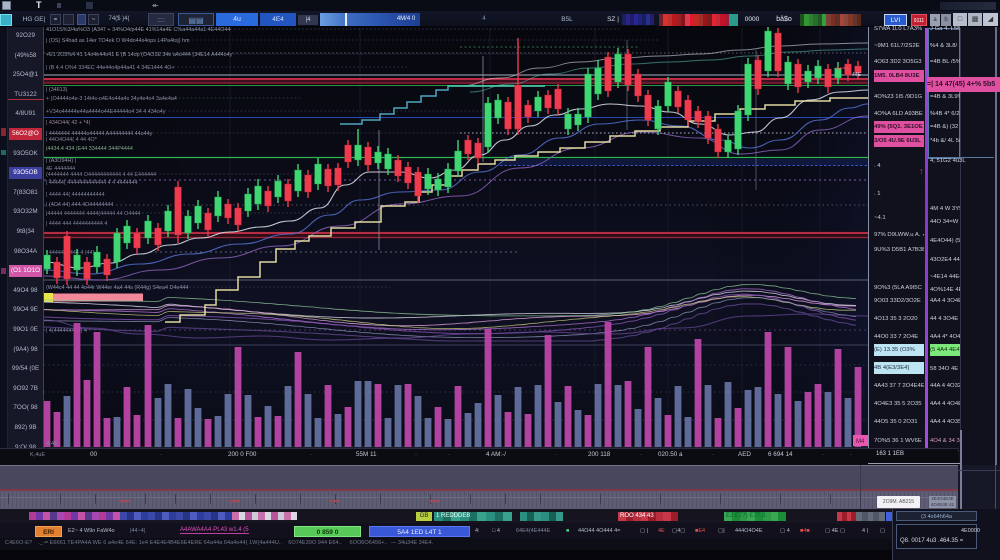 The height and width of the screenshot is (560, 1000). I want to click on svg-text:|44444 4444444 4444(44444 44 O: |44444 4444444 4444(44444 44 O4444, so click(93, 214).